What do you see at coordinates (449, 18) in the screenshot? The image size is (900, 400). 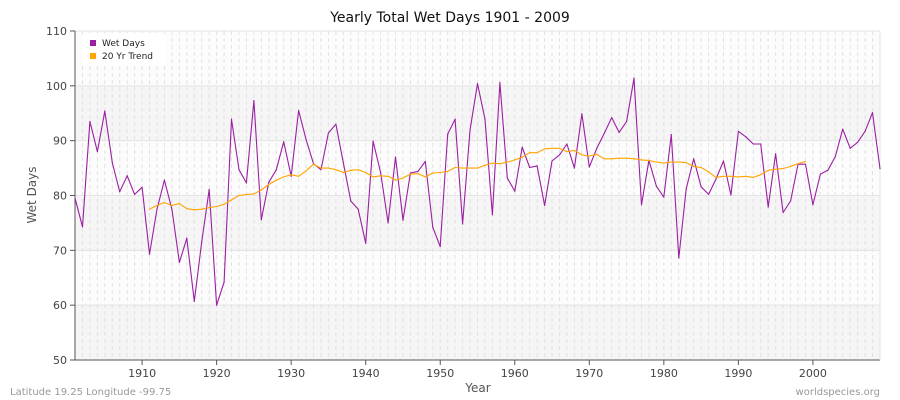 I see `chart-title: Yearly Total Wet Days 1901 - 2009` at bounding box center [449, 18].